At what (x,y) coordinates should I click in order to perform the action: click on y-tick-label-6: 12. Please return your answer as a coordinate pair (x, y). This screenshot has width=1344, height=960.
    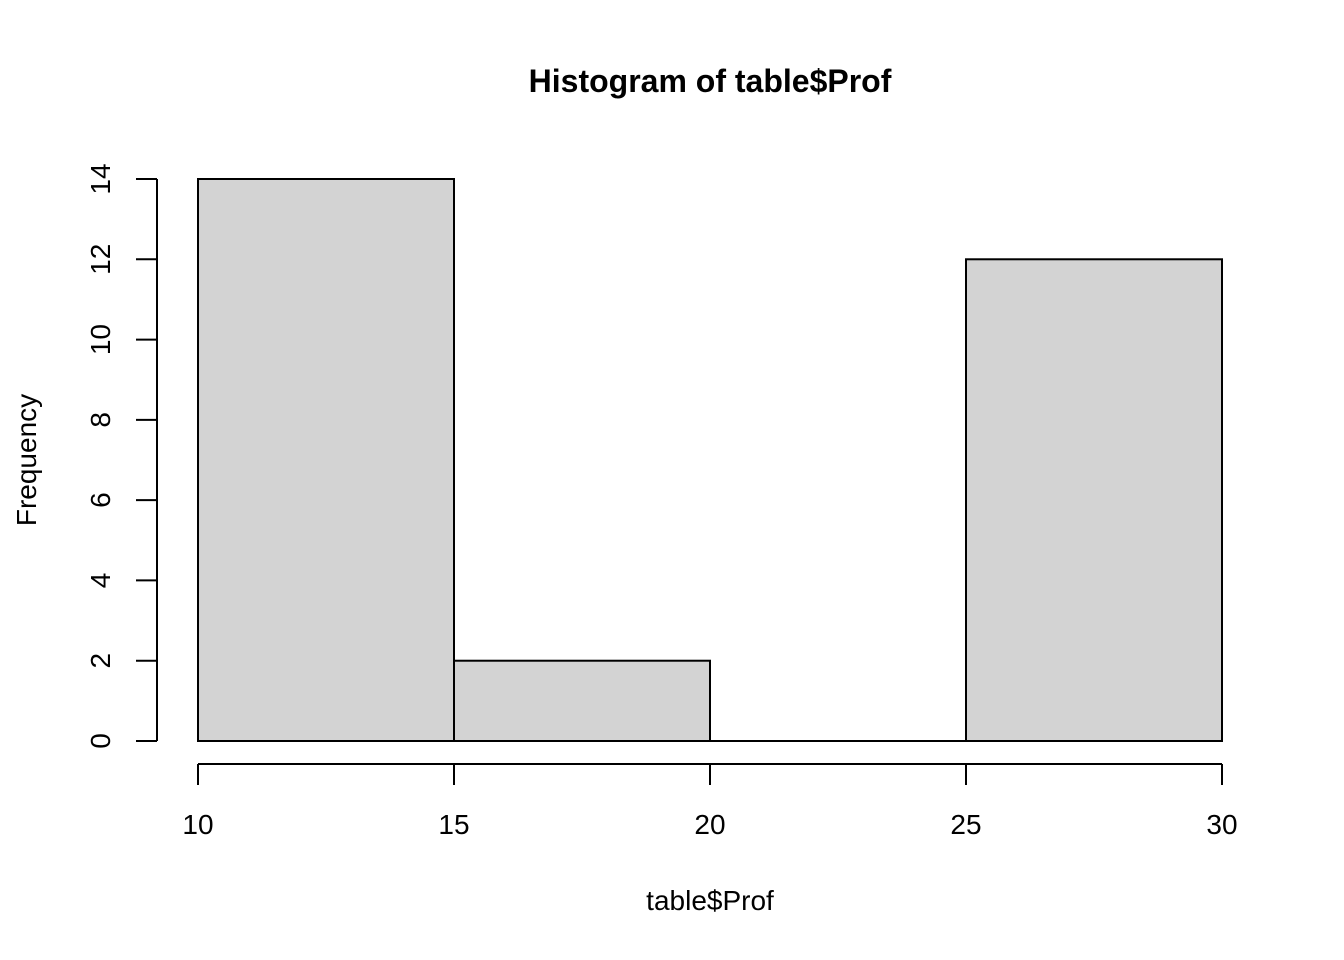
    Looking at the image, I should click on (100, 259).